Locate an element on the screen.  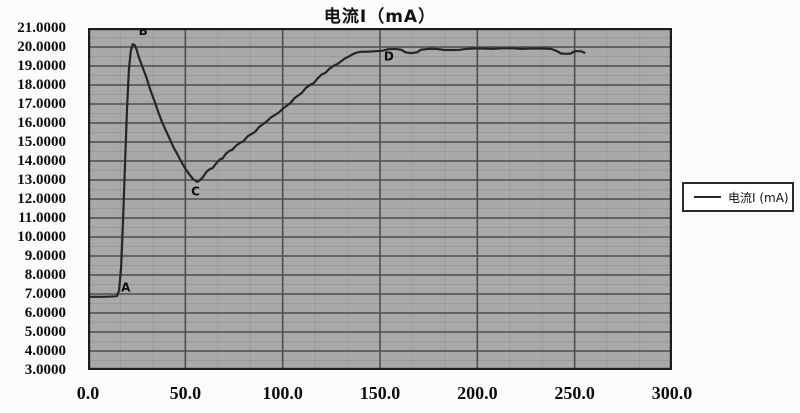
legend: 电流I (mA) is located at coordinates (738, 197).